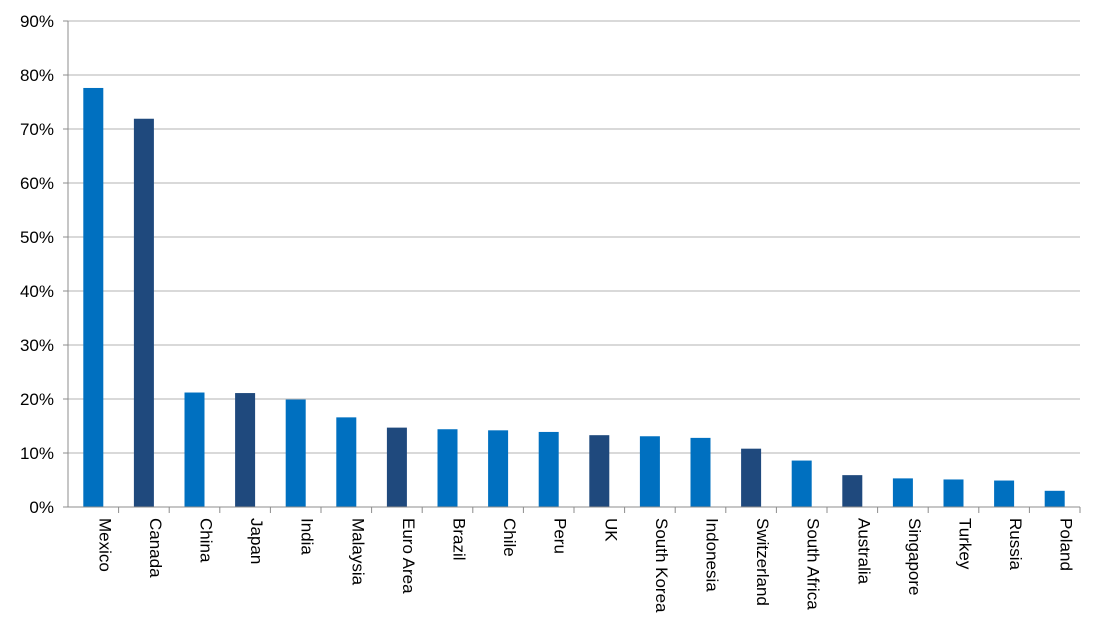 This screenshot has width=1093, height=640. Describe the element at coordinates (762, 562) in the screenshot. I see `x-tick-label: Switzerland` at that location.